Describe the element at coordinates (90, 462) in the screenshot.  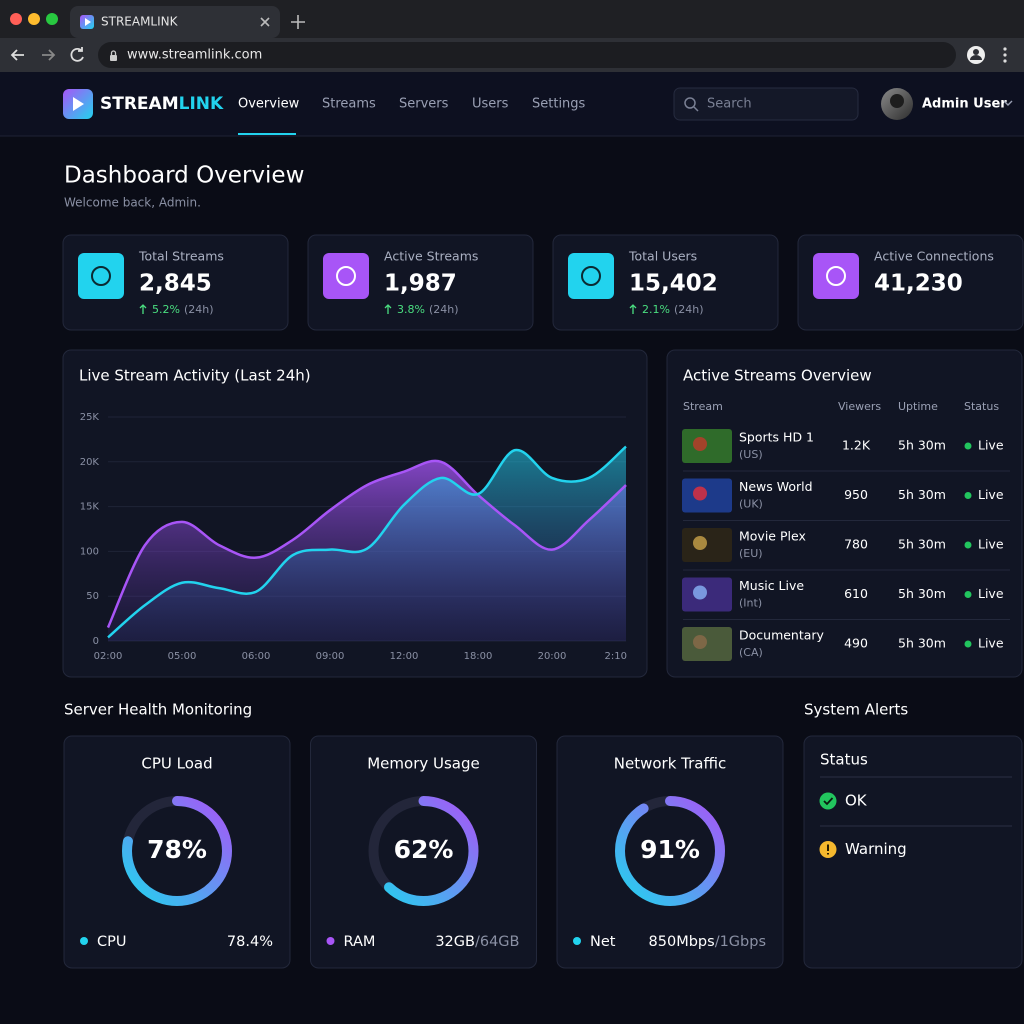
I see `y-tick-label: 20K` at that location.